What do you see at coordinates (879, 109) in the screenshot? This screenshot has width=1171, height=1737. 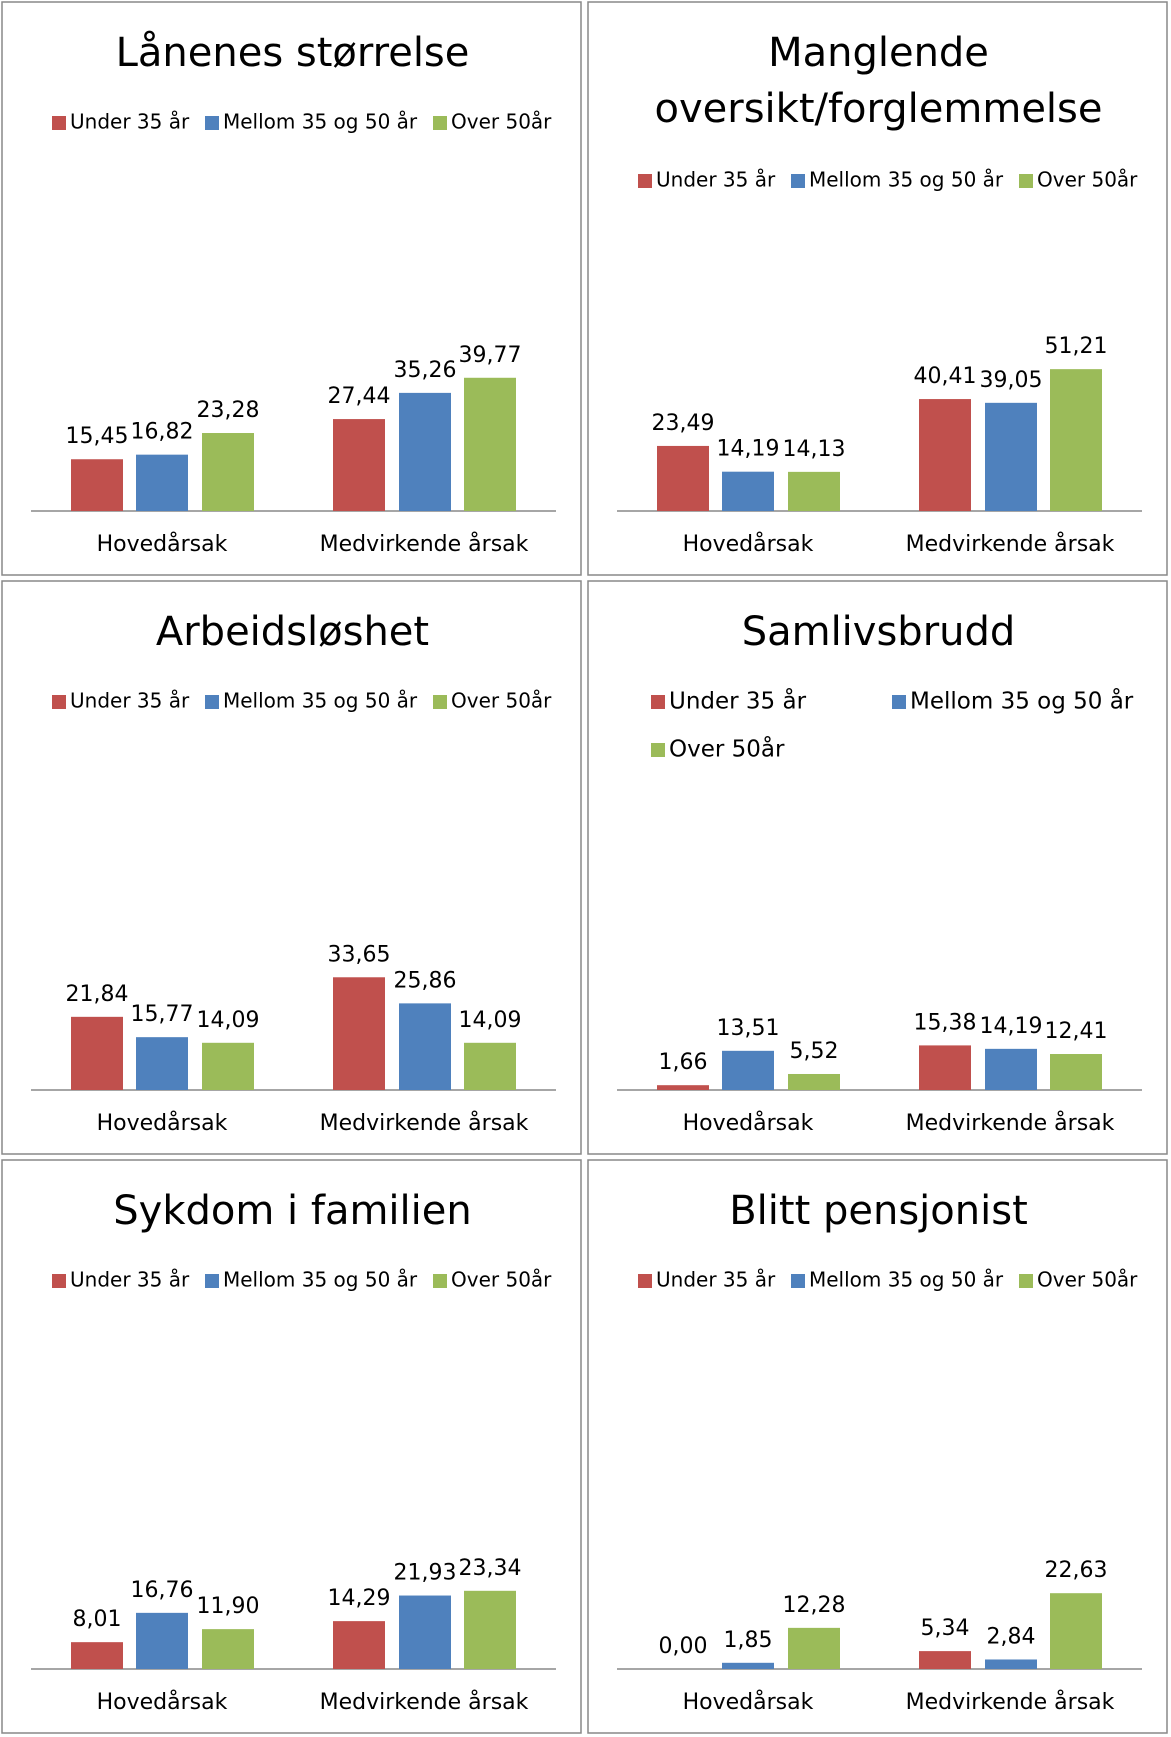 I see `chart-title: oversikt/forglemmelse` at bounding box center [879, 109].